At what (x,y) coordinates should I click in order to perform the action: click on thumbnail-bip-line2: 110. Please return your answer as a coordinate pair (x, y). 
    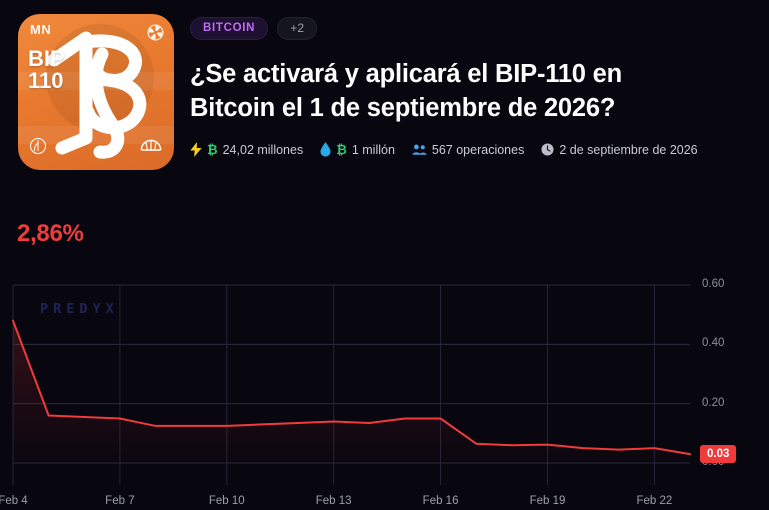
    Looking at the image, I should click on (46, 81).